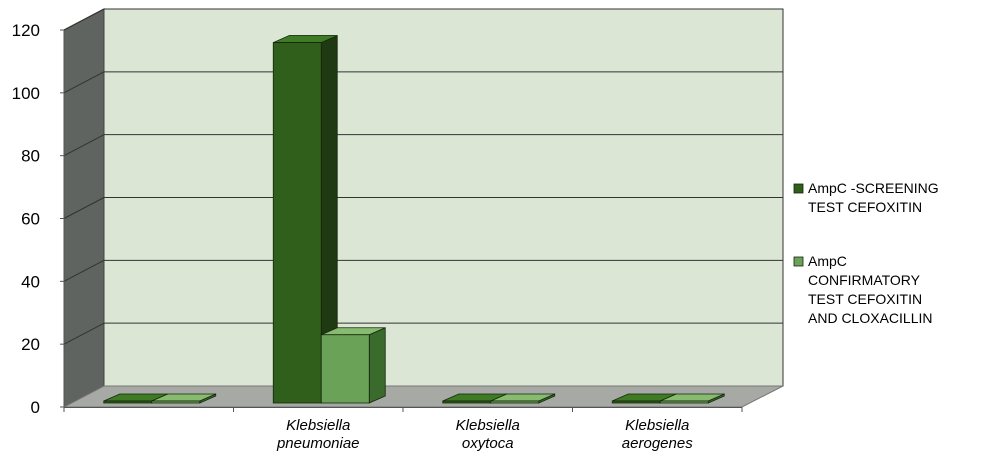 The height and width of the screenshot is (459, 987). I want to click on legend-label: AmpC -SCREENING, so click(873, 188).